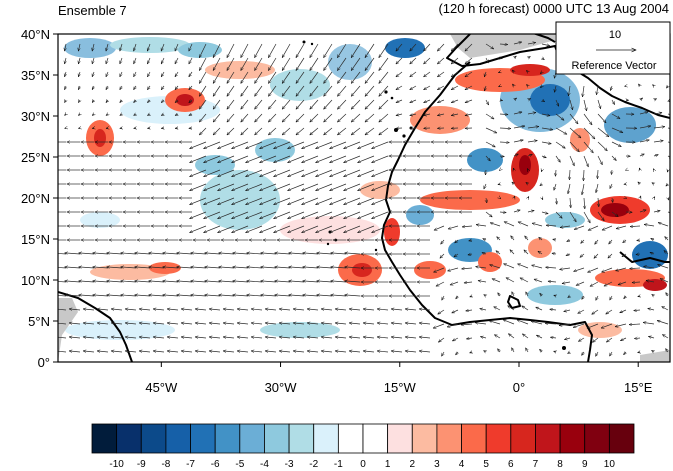  What do you see at coordinates (400, 387) in the screenshot?
I see `lon-tick-label: 15°W` at bounding box center [400, 387].